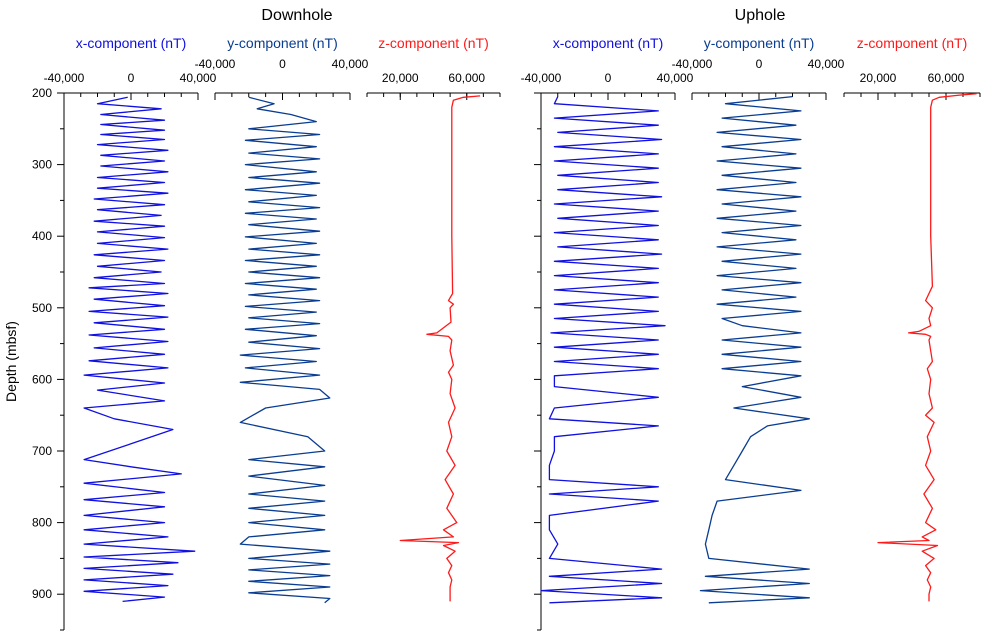 This screenshot has width=990, height=639. I want to click on depth-tick-label: 700, so click(42, 451).